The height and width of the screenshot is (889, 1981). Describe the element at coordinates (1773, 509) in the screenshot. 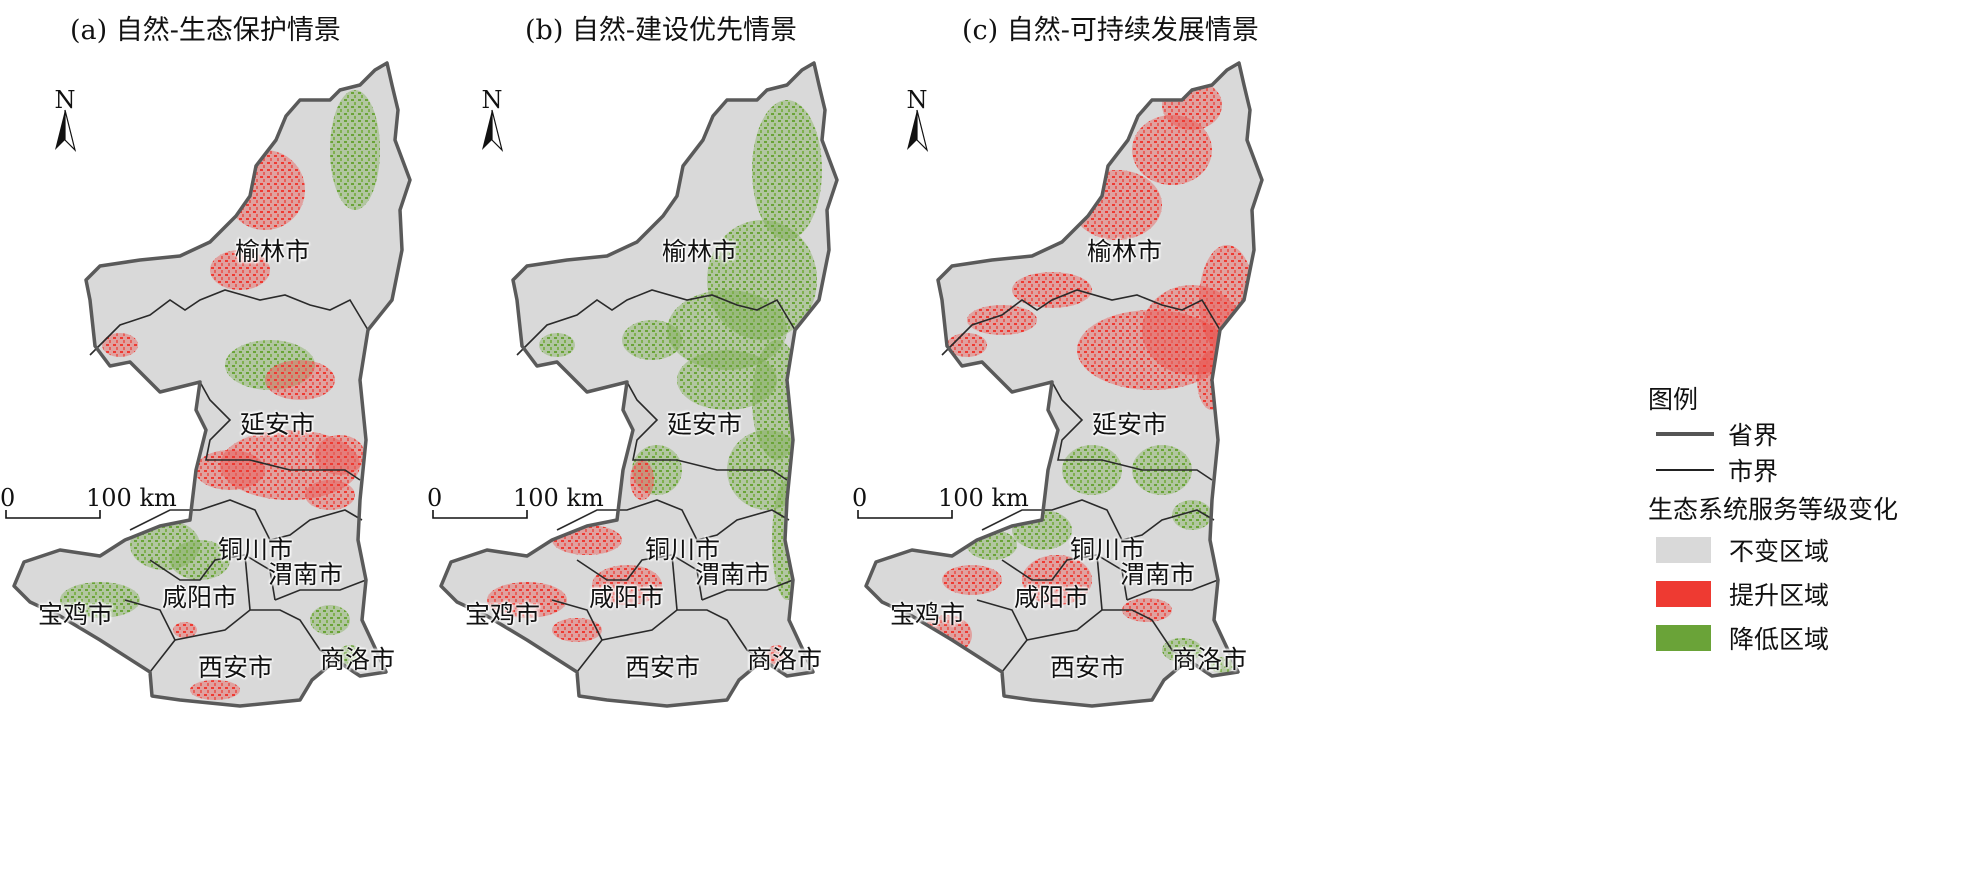

I see `legend-change-title: 生态系统服务等级变化` at that location.